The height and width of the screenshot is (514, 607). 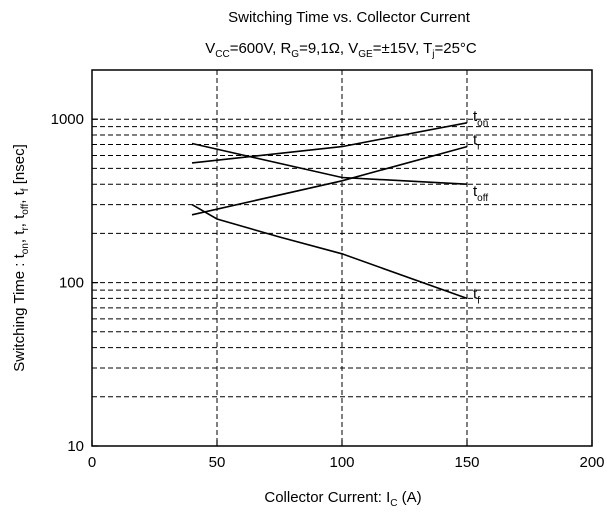 I want to click on y-tick-label: 100, so click(x=71, y=283).